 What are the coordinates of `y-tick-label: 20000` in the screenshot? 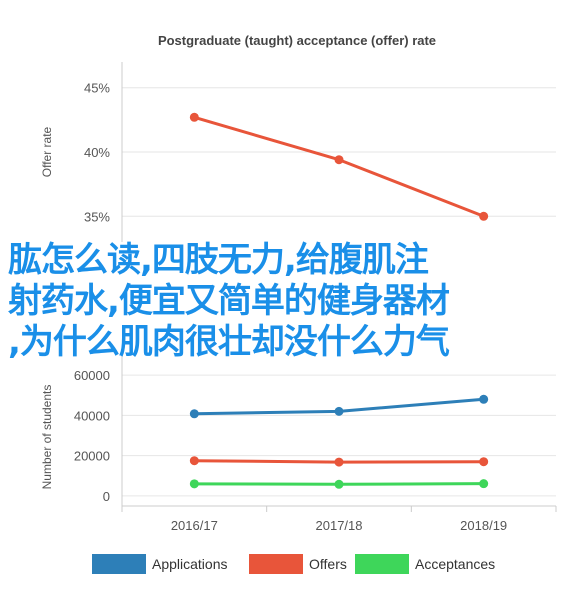 It's located at (92, 456).